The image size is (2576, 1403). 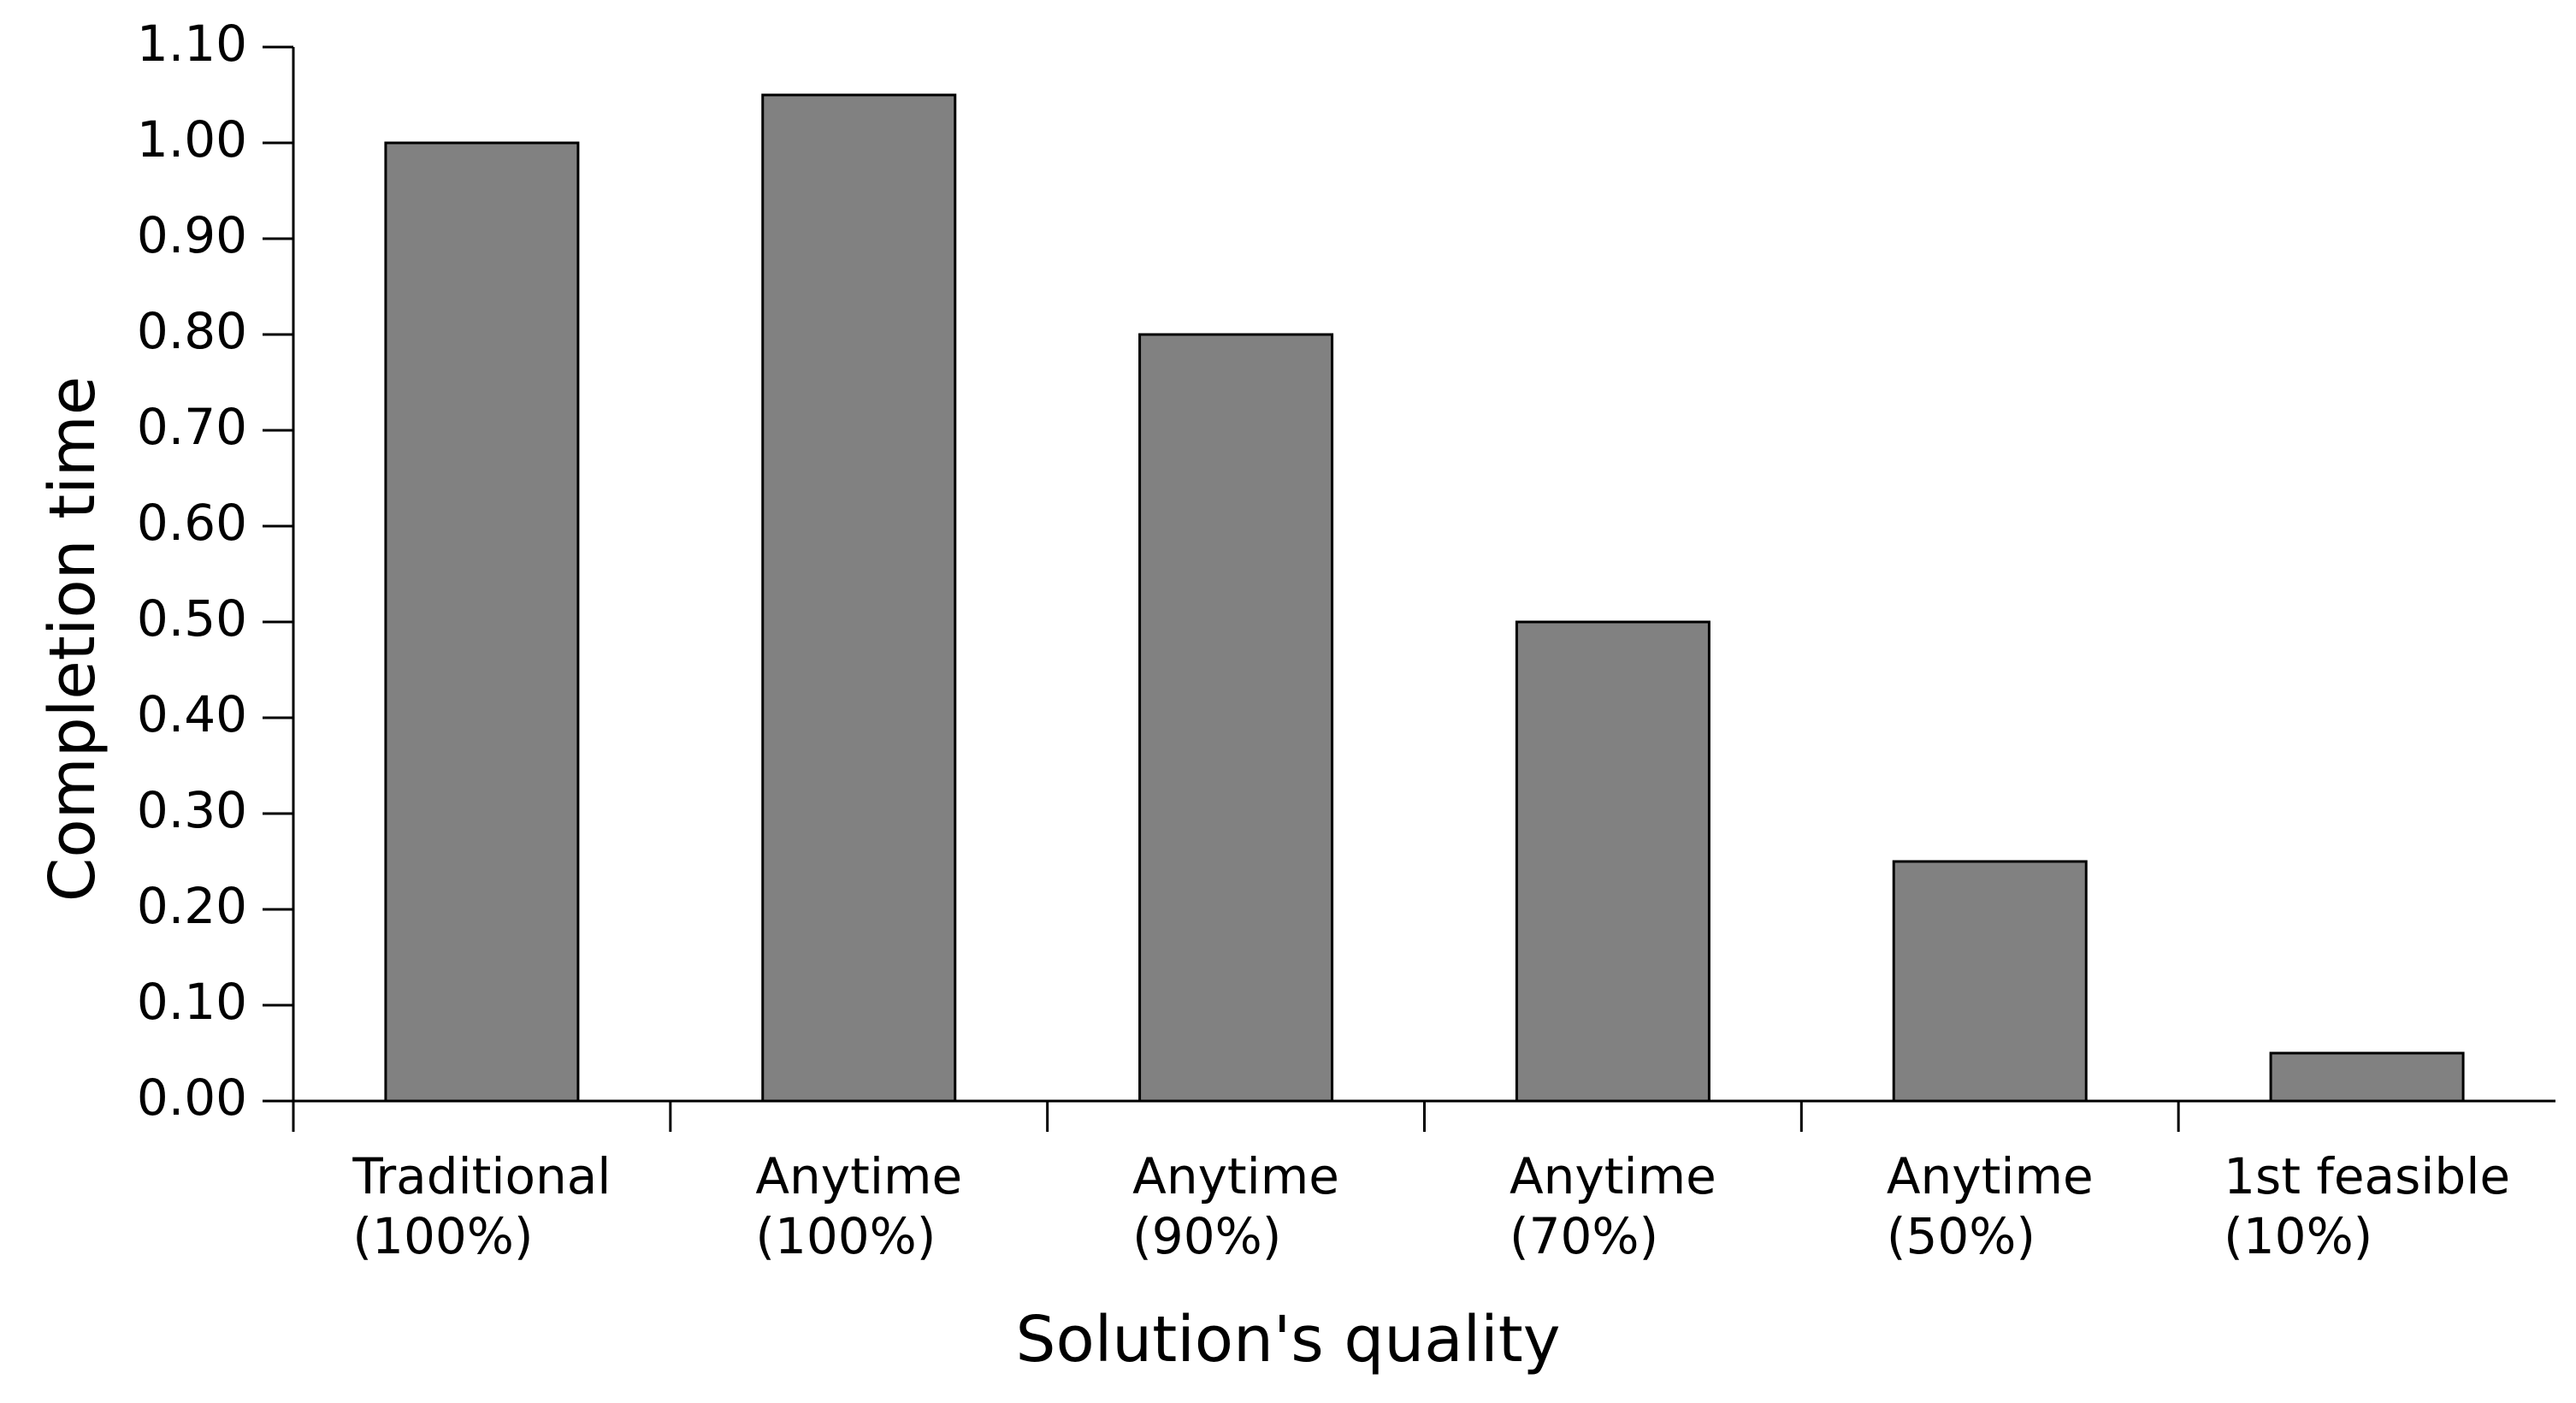 I want to click on x-category-label-line: (70%), so click(x=1584, y=1236).